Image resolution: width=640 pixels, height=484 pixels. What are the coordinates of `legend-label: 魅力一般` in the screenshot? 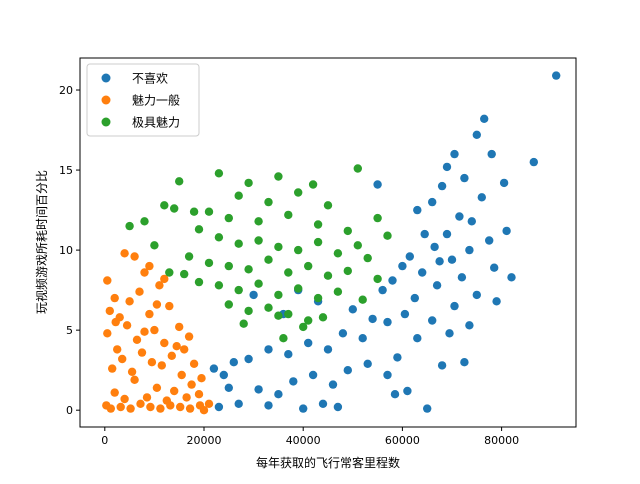 It's located at (156, 100).